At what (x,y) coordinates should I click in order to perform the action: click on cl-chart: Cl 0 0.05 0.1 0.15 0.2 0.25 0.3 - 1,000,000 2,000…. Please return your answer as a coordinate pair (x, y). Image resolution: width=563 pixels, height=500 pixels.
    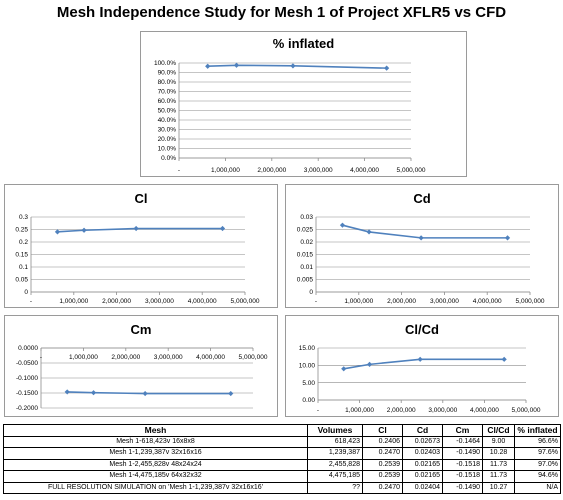
    Looking at the image, I should click on (141, 246).